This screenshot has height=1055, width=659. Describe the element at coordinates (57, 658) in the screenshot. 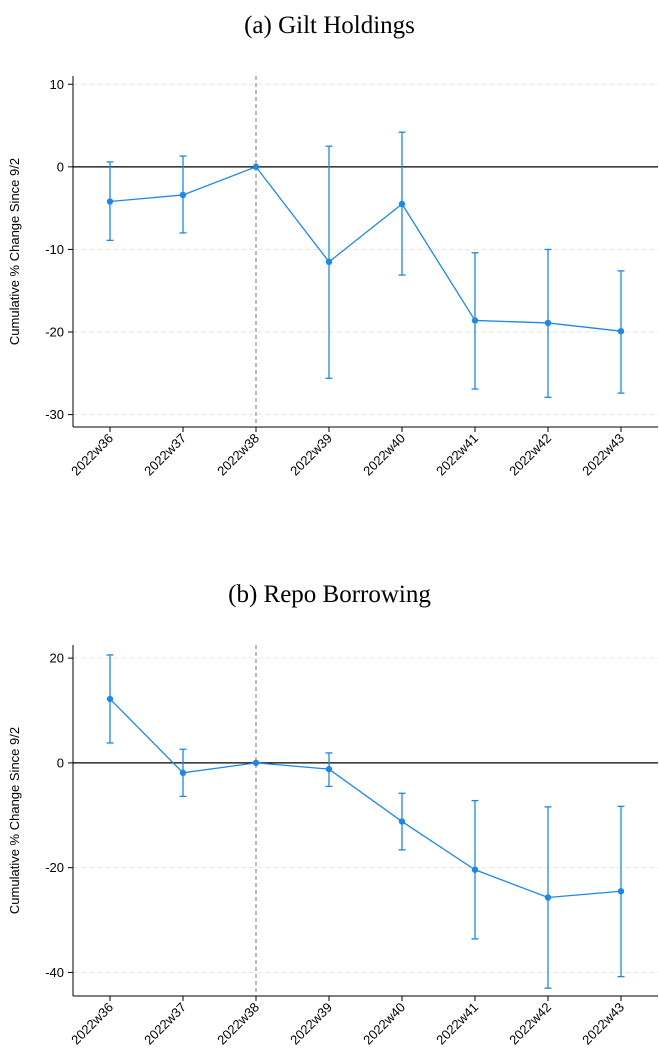

I see `y-tick-label: 20` at that location.